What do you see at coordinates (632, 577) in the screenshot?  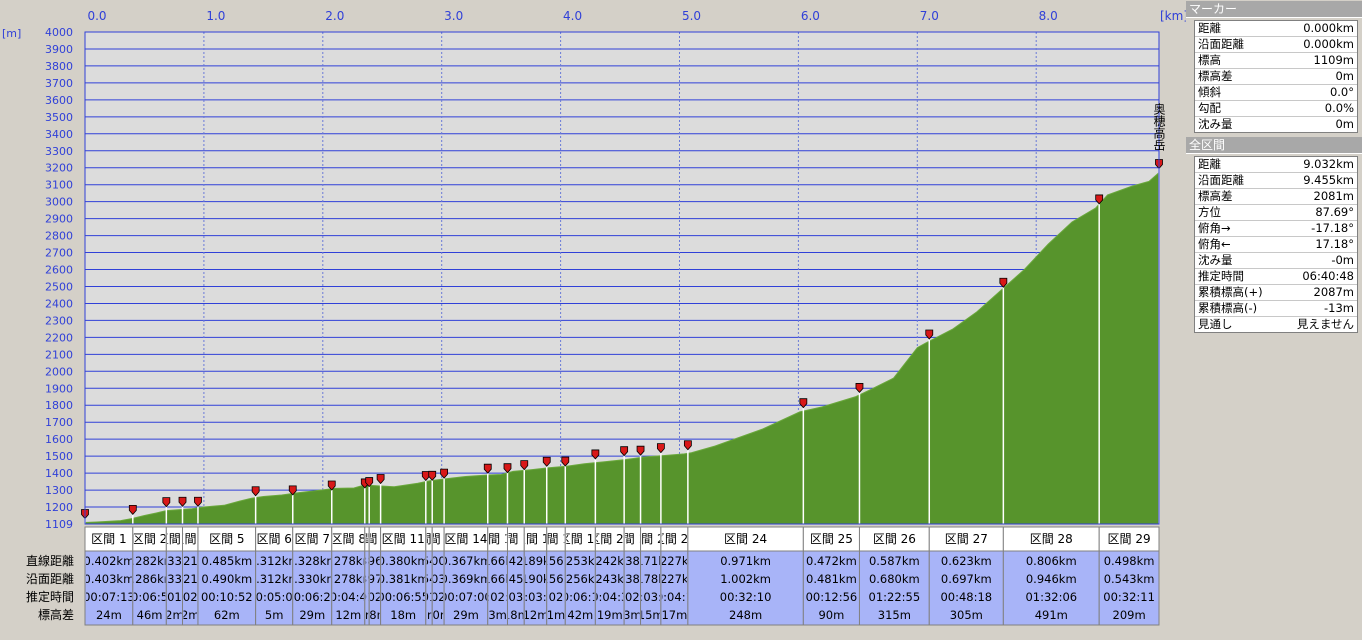 I see `segment-column: 区間 21 0.138km 0.138km 00:02:02 3m` at bounding box center [632, 577].